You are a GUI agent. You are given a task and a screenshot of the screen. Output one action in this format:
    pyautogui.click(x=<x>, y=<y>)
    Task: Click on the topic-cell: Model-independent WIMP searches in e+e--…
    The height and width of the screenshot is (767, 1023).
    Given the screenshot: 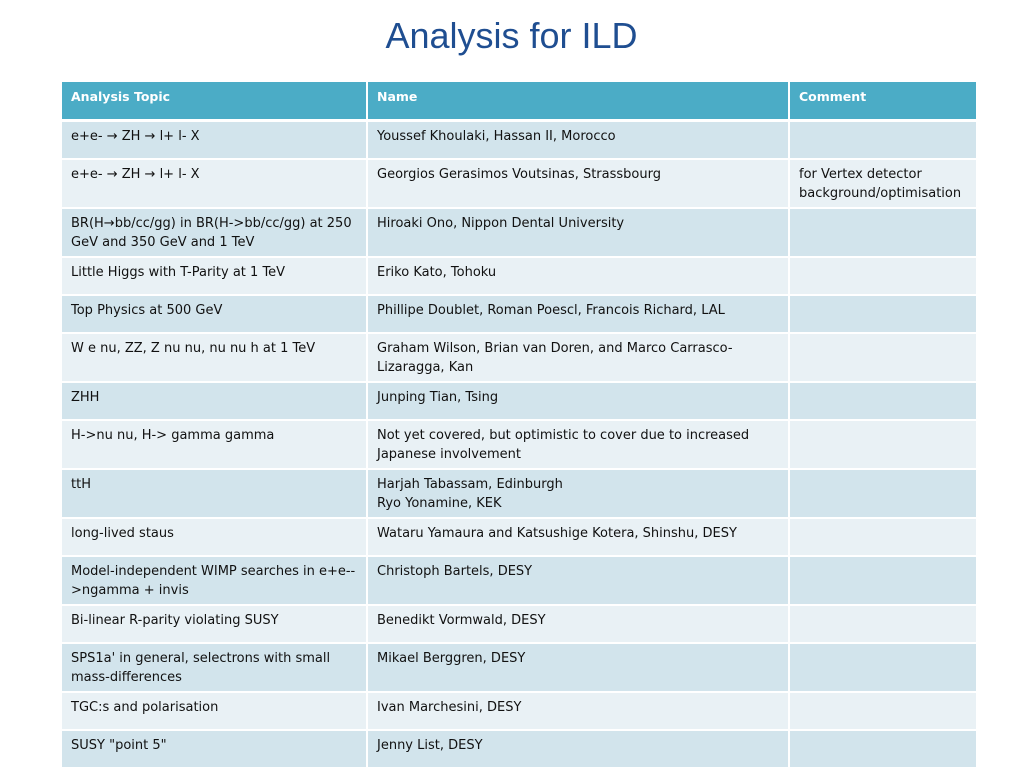 What is the action you would take?
    pyautogui.click(x=214, y=580)
    